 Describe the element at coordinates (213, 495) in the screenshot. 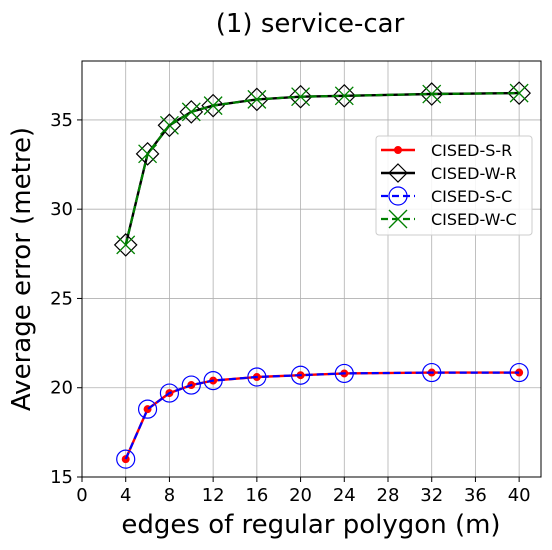

I see `x-tick-label: 12` at that location.